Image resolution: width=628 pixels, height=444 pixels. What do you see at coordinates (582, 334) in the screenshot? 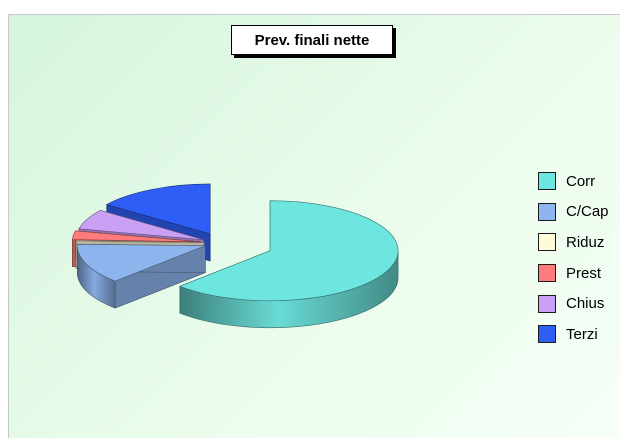
I see `legend-label: Terzi` at bounding box center [582, 334].